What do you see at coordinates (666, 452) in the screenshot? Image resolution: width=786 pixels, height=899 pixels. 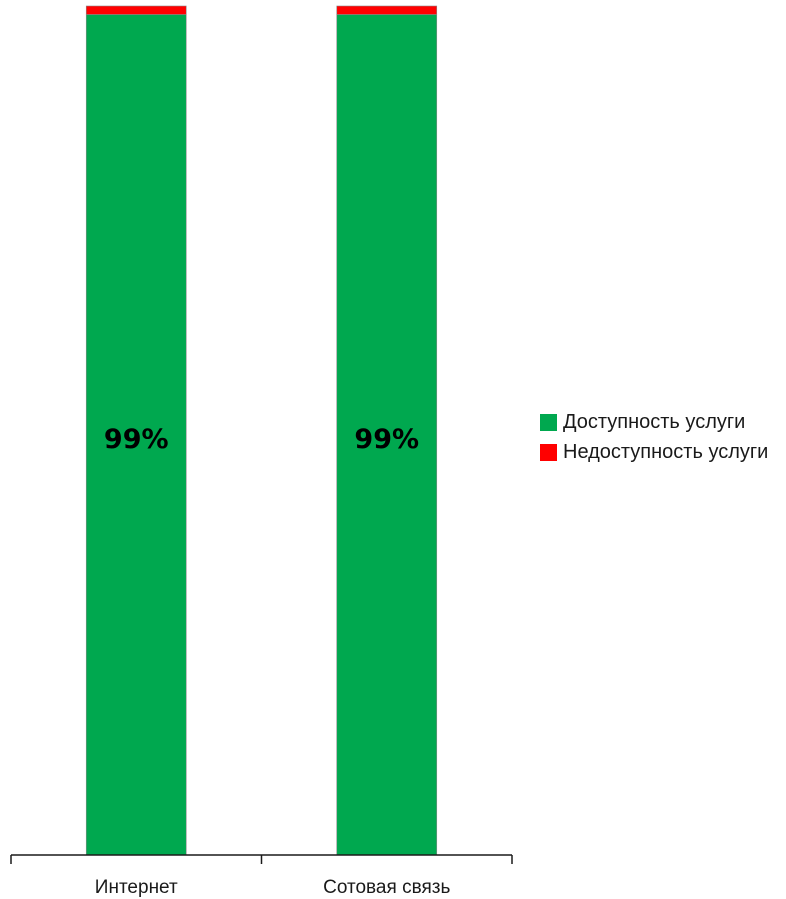 I see `legend-label: Недоступность услуги` at bounding box center [666, 452].